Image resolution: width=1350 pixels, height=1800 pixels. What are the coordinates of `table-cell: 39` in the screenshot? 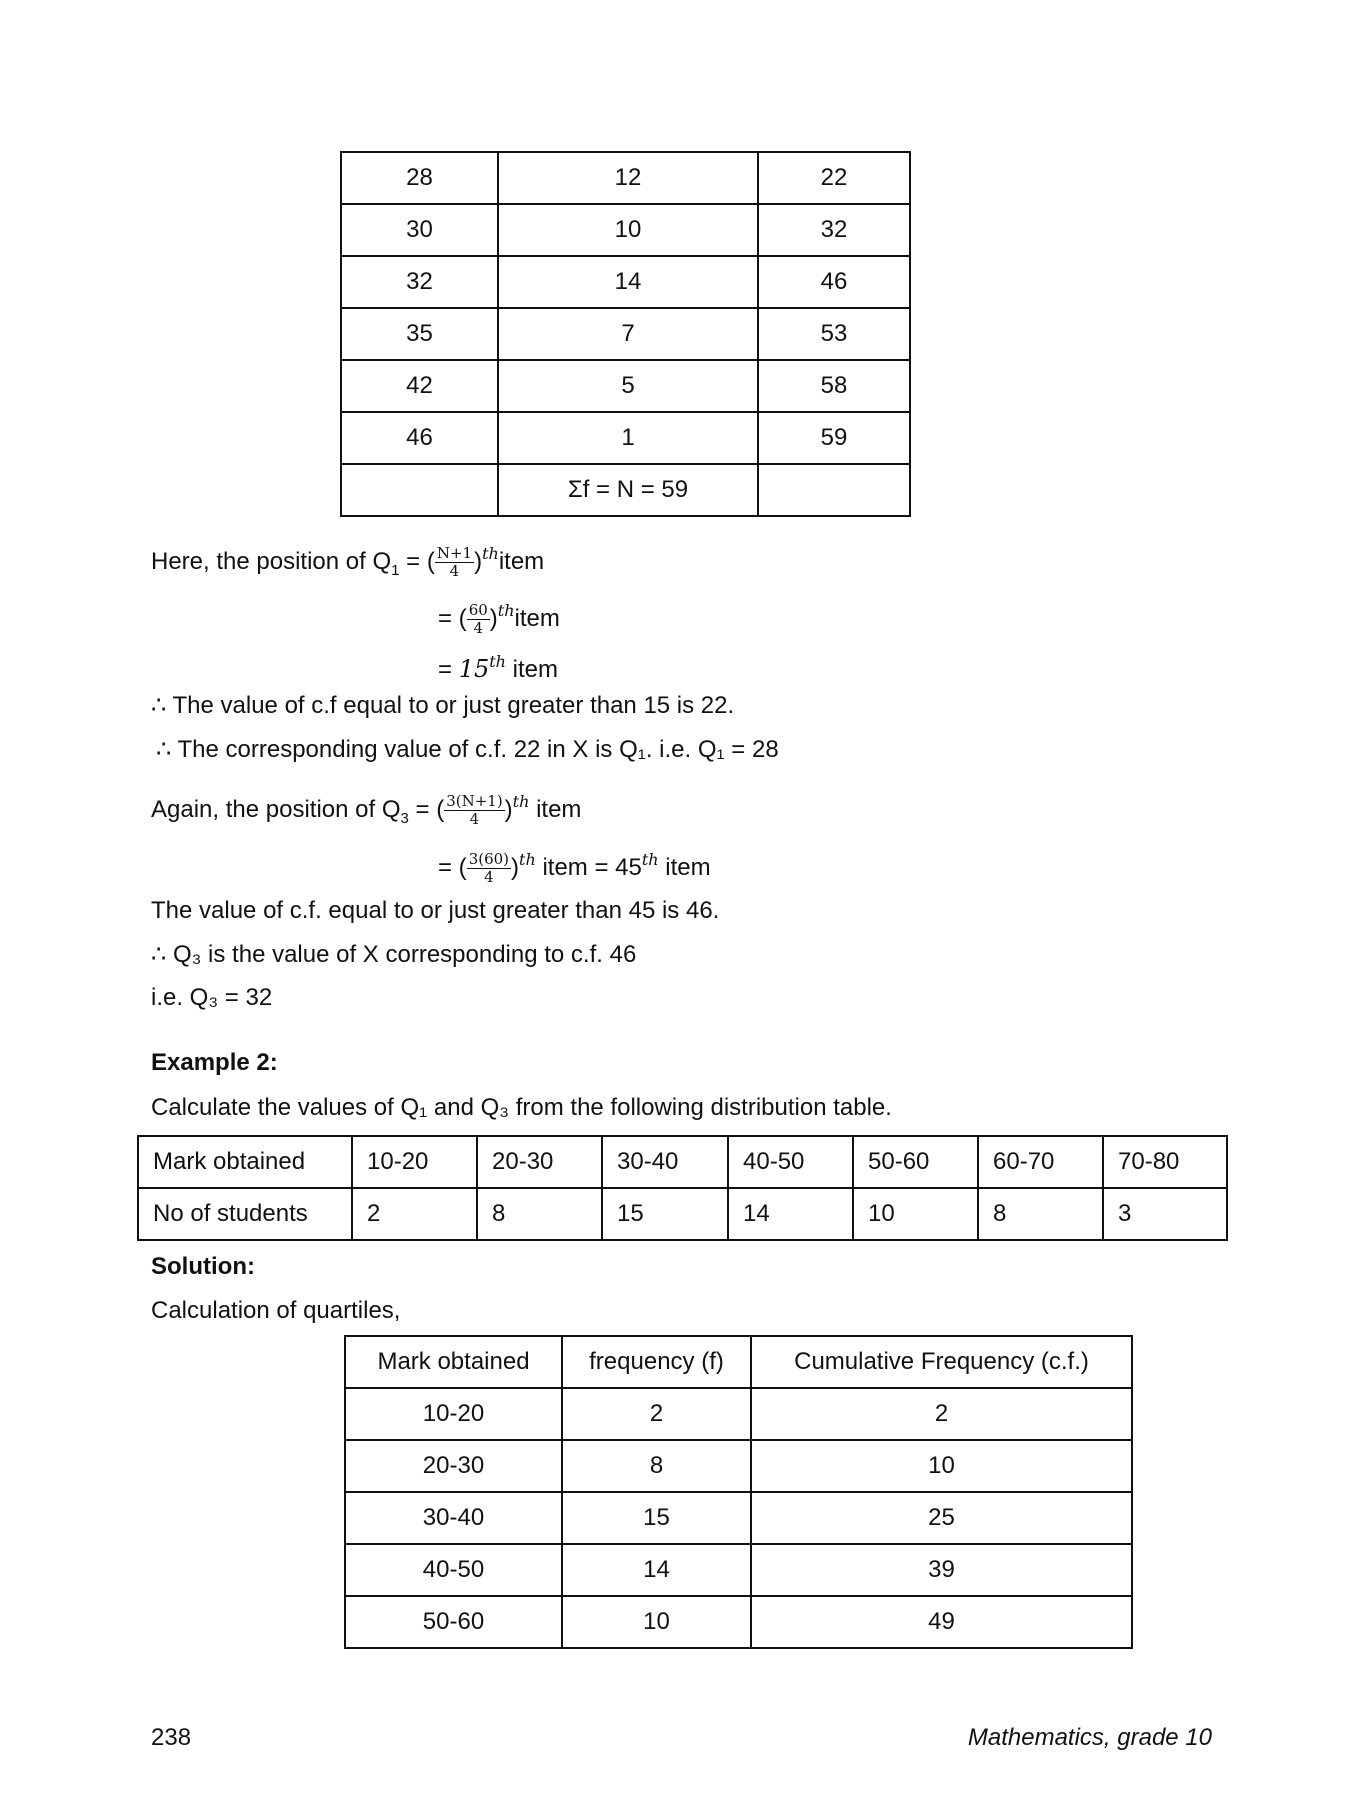 It's located at (941, 1570).